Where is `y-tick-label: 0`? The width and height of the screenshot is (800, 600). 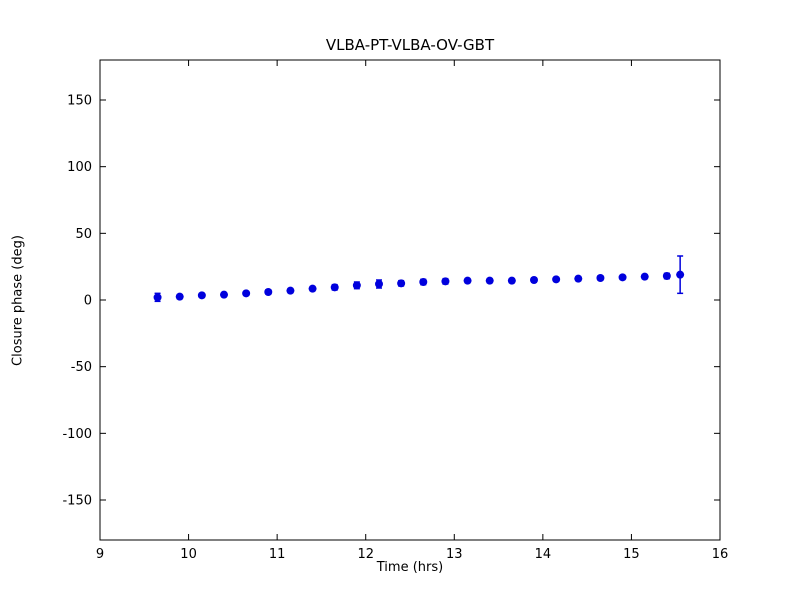
y-tick-label: 0 is located at coordinates (88, 301).